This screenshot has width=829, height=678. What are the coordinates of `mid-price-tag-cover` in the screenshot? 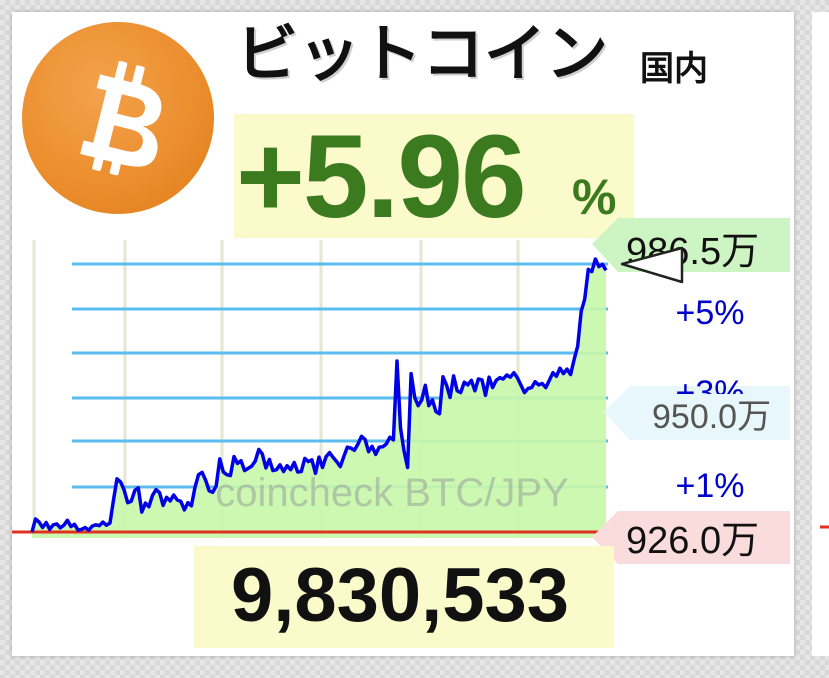 It's located at (697, 417).